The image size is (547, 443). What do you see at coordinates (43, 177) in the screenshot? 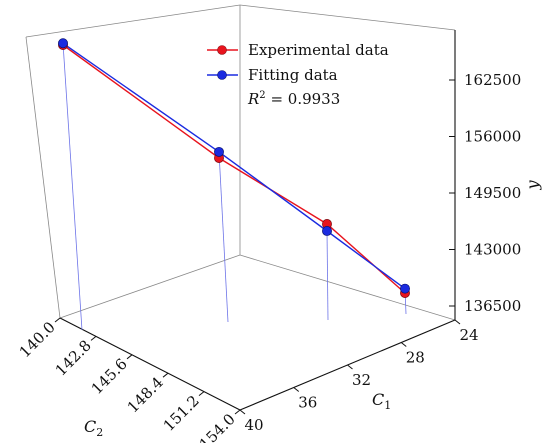
I see `frame-left-vertical` at bounding box center [43, 177].